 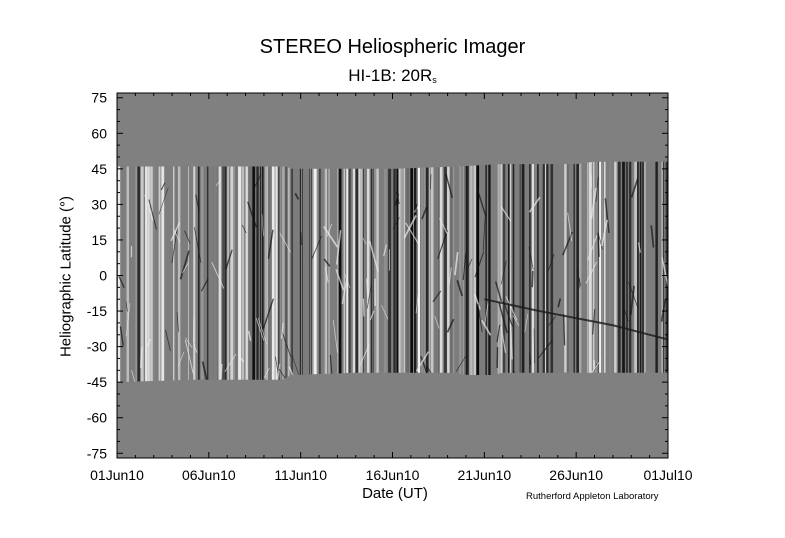 I want to click on x-tick-label: 21Jun10, so click(x=484, y=475).